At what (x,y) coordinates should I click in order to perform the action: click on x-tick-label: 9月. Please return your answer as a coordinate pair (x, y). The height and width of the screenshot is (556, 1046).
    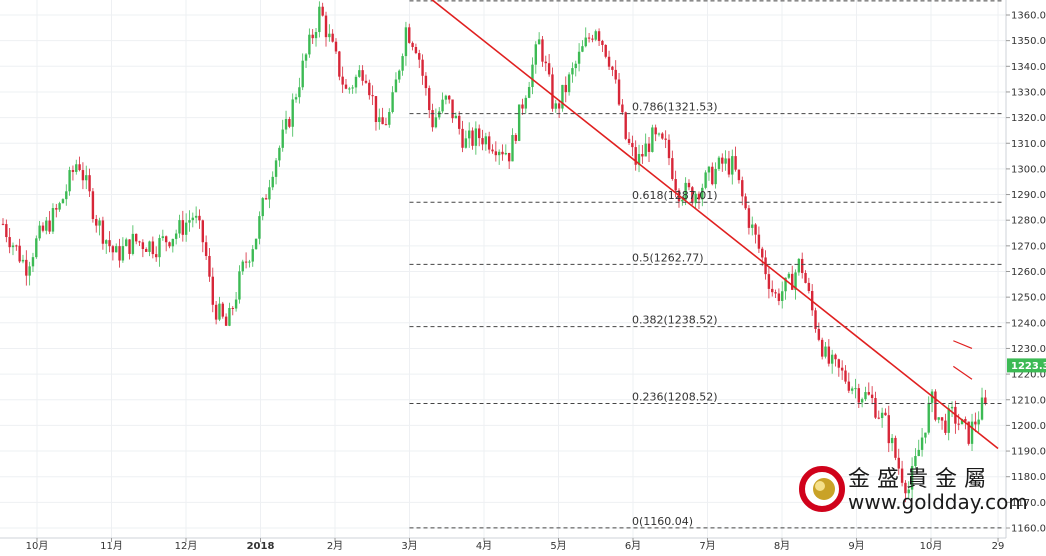
    Looking at the image, I should click on (856, 546).